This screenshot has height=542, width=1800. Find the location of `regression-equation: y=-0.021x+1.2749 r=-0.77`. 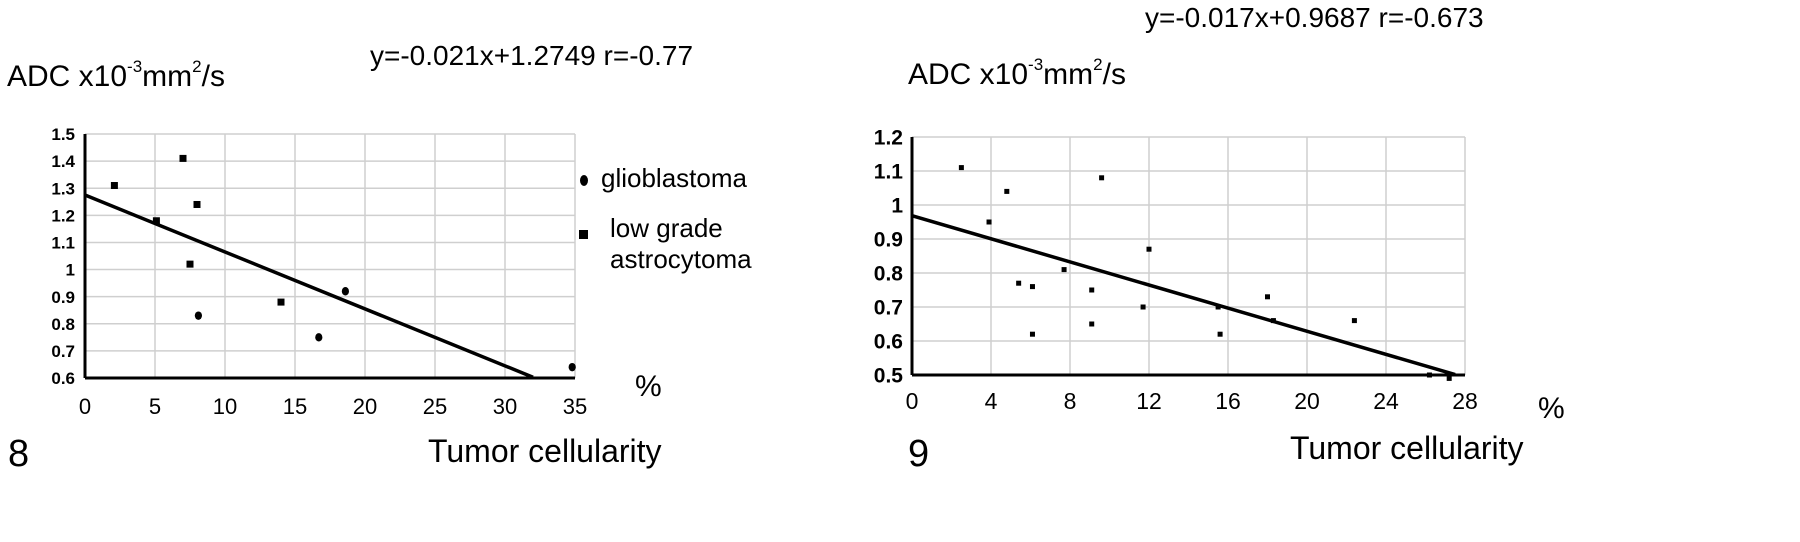

regression-equation: y=-0.021x+1.2749 r=-0.77 is located at coordinates (532, 55).